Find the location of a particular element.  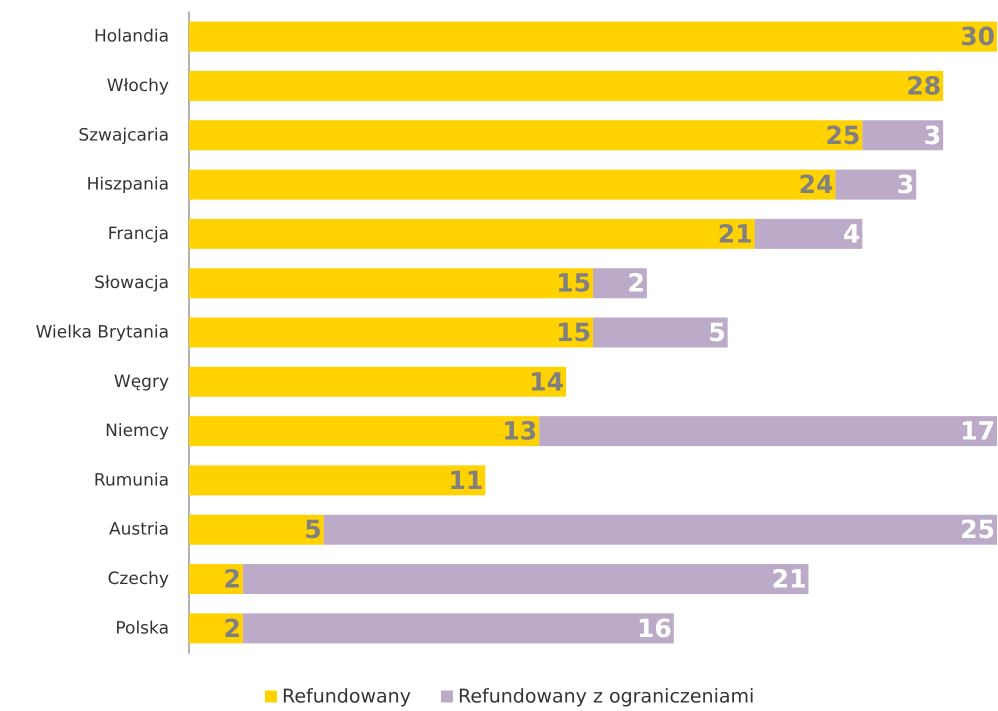

y-tick-label: Francja is located at coordinates (138, 234).